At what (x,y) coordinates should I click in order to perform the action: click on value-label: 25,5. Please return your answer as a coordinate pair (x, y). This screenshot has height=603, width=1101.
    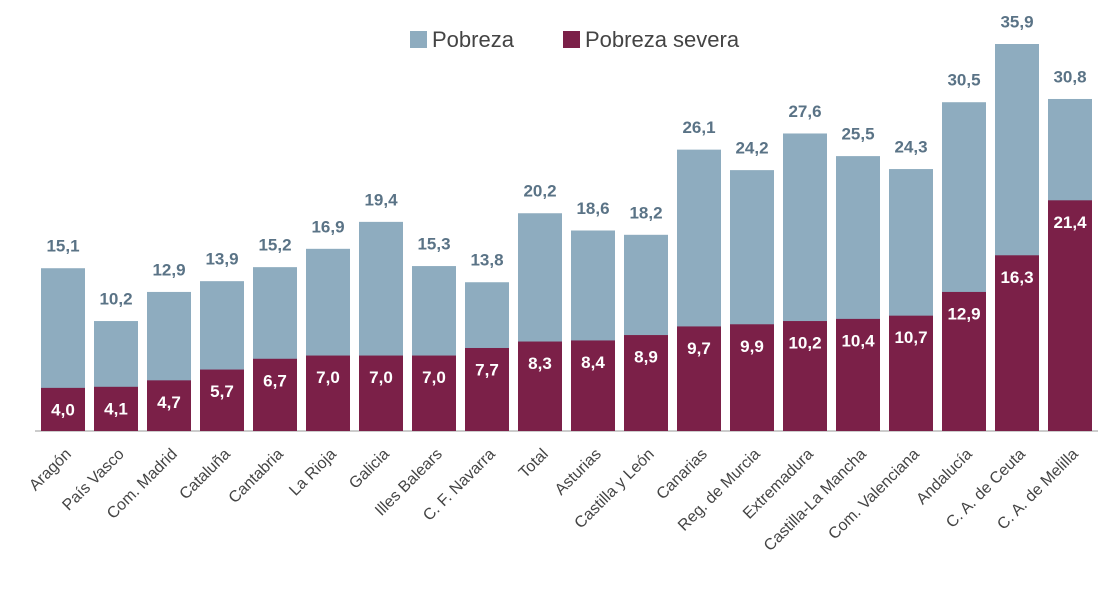
    Looking at the image, I should click on (857, 134).